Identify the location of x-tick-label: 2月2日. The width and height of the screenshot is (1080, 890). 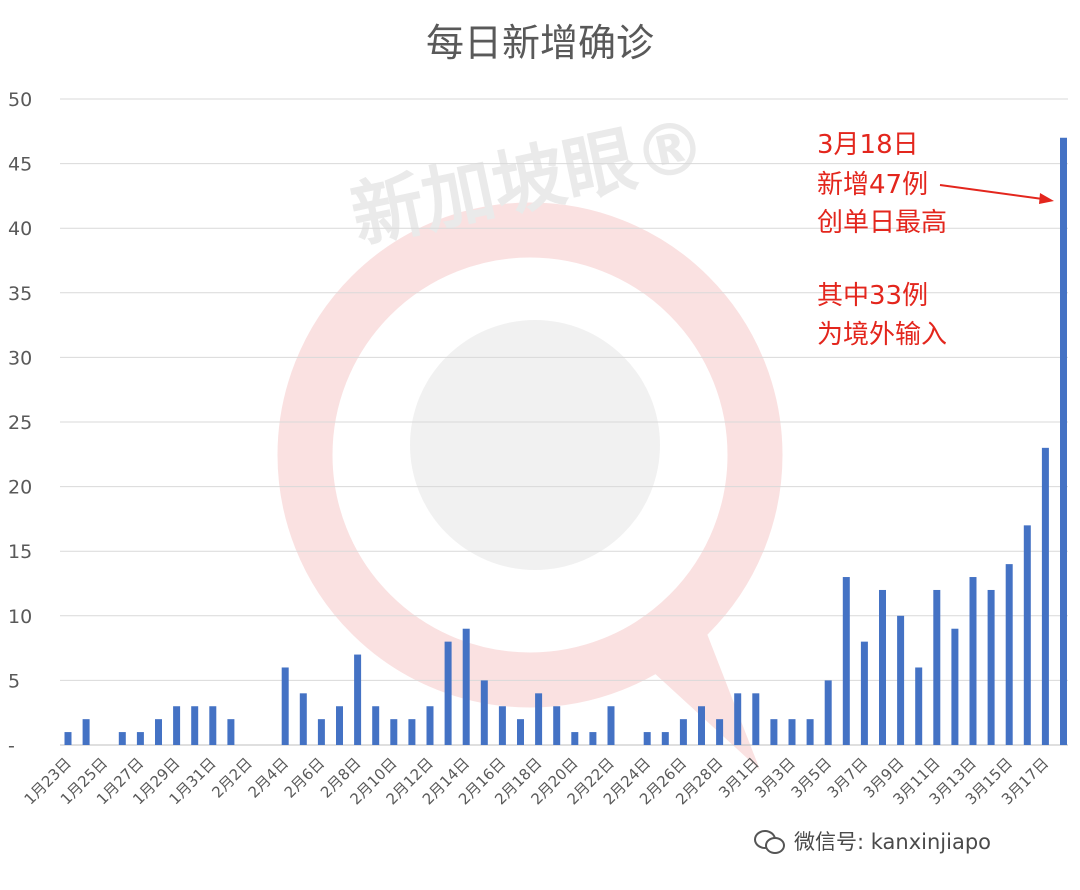
(231, 777).